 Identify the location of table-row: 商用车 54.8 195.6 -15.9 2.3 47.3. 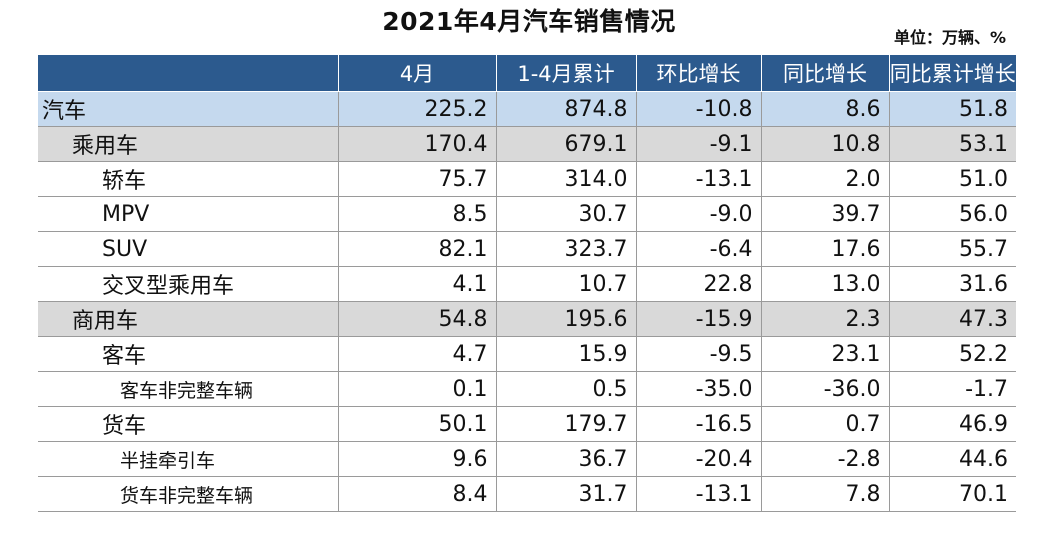
(527, 319).